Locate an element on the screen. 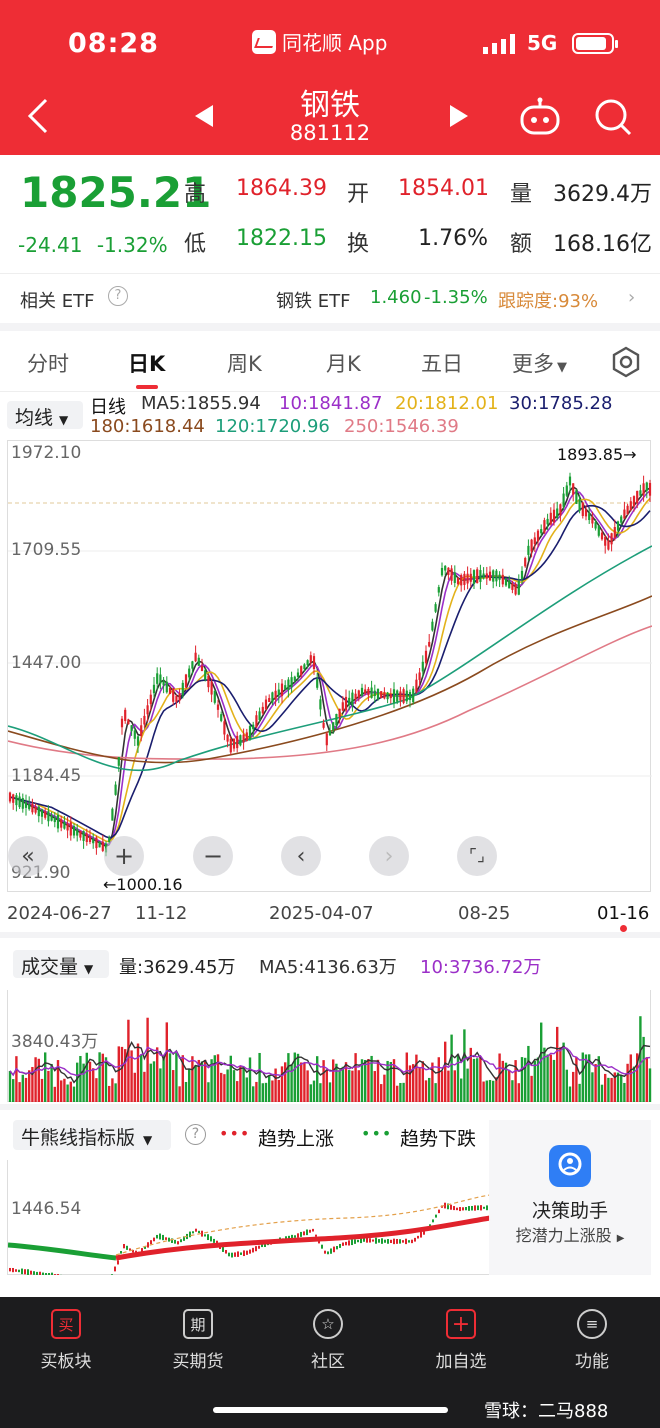 The height and width of the screenshot is (1428, 660). low-label: 低 is located at coordinates (195, 244).